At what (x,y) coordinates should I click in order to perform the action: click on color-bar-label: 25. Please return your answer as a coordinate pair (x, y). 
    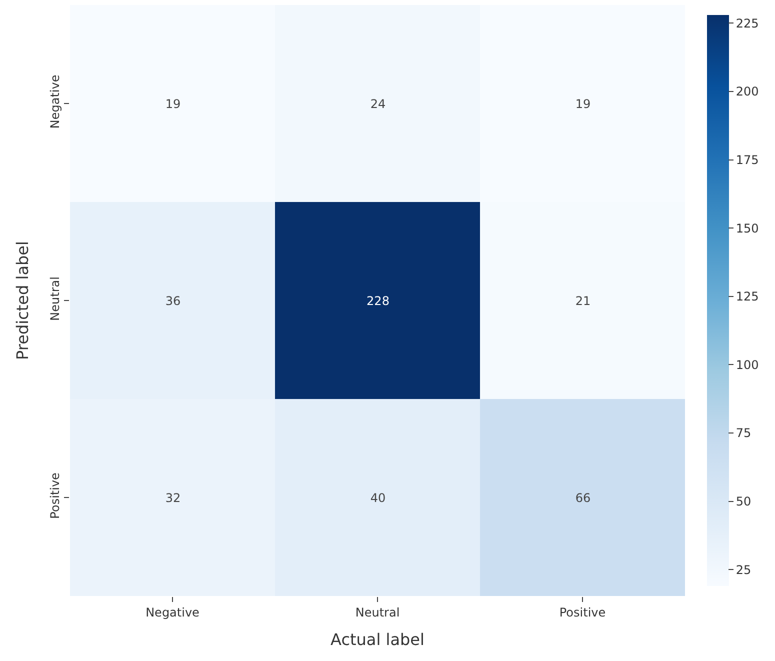
    Looking at the image, I should click on (744, 569).